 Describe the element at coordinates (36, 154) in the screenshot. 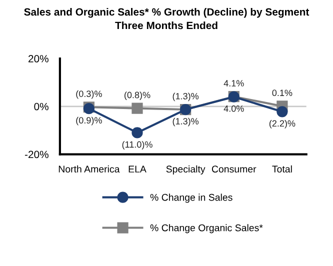

I see `y-tick-label: -20%` at that location.